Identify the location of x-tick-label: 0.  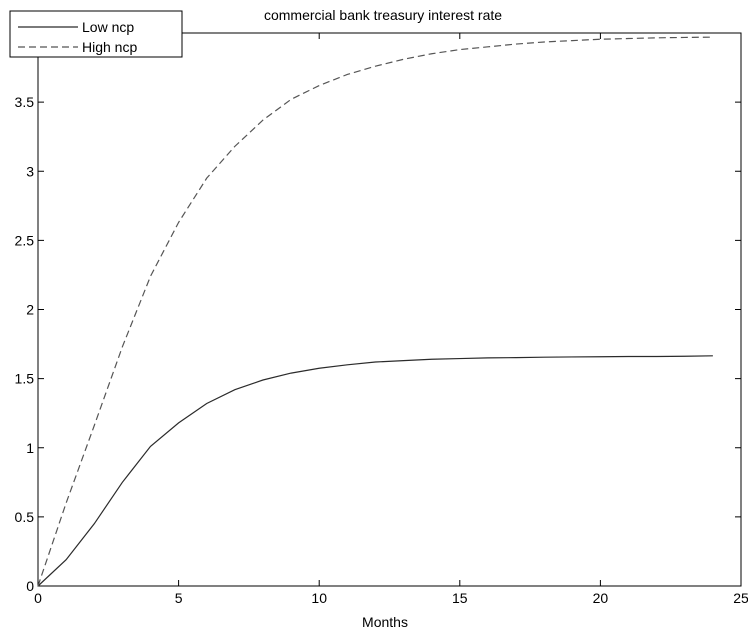
(38, 598).